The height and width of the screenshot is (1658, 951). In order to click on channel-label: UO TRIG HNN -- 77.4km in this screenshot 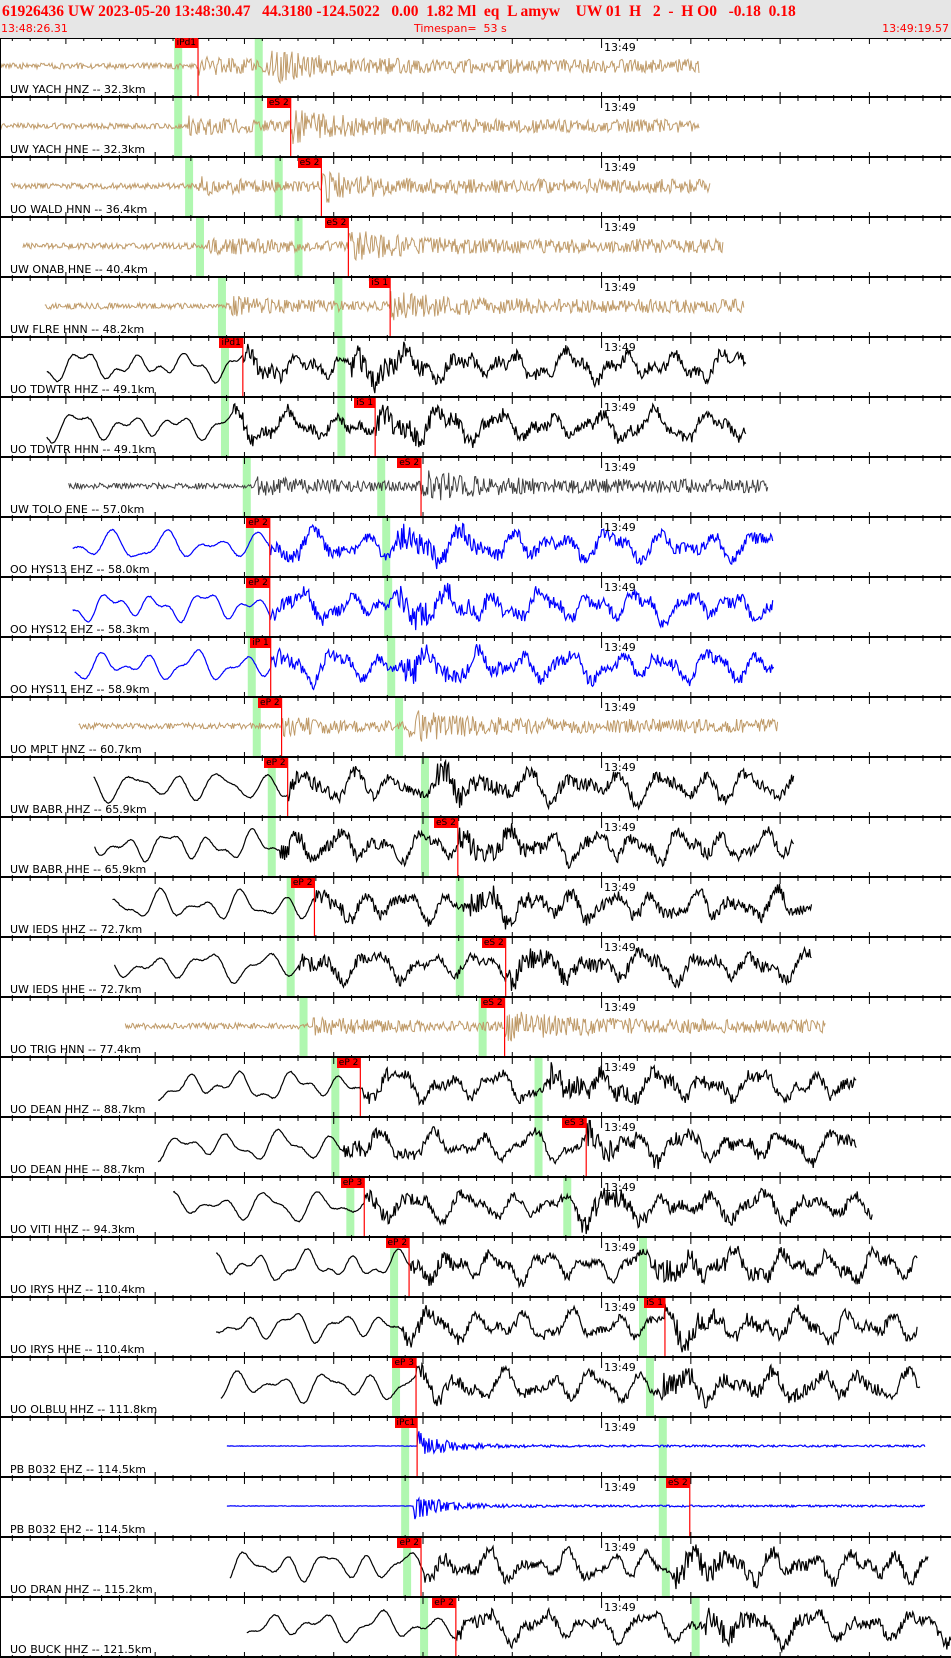, I will do `click(76, 1049)`.